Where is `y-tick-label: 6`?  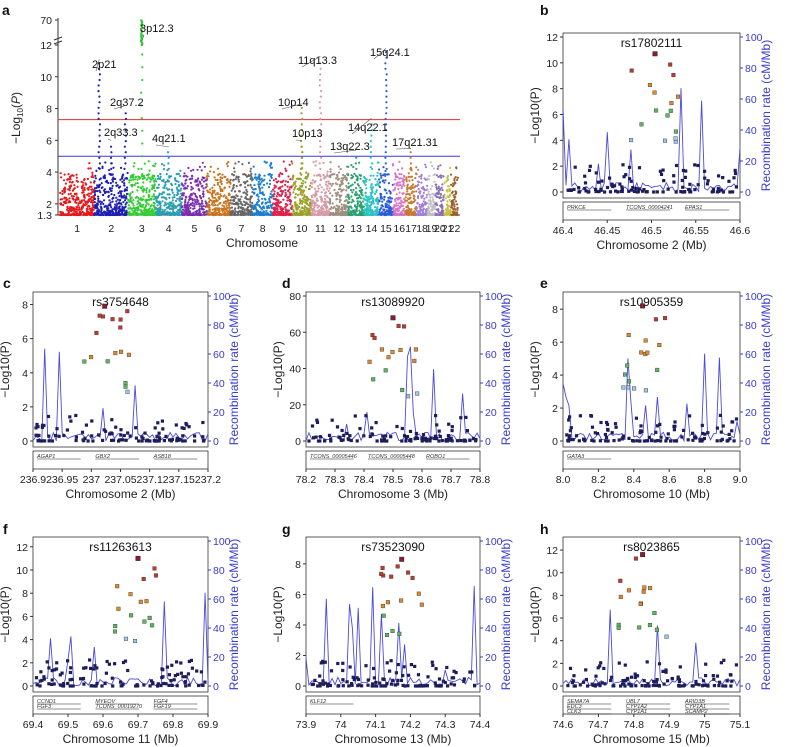
y-tick-label: 6 is located at coordinates (555, 343).